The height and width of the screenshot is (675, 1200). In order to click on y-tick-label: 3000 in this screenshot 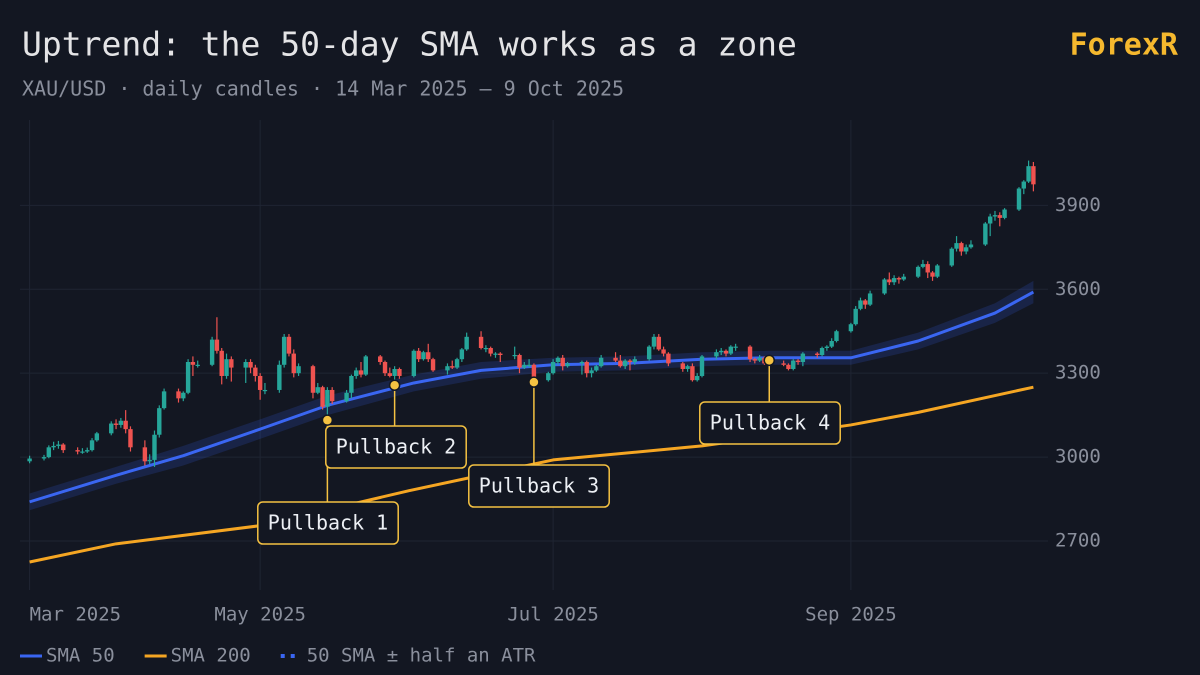, I will do `click(1078, 457)`.